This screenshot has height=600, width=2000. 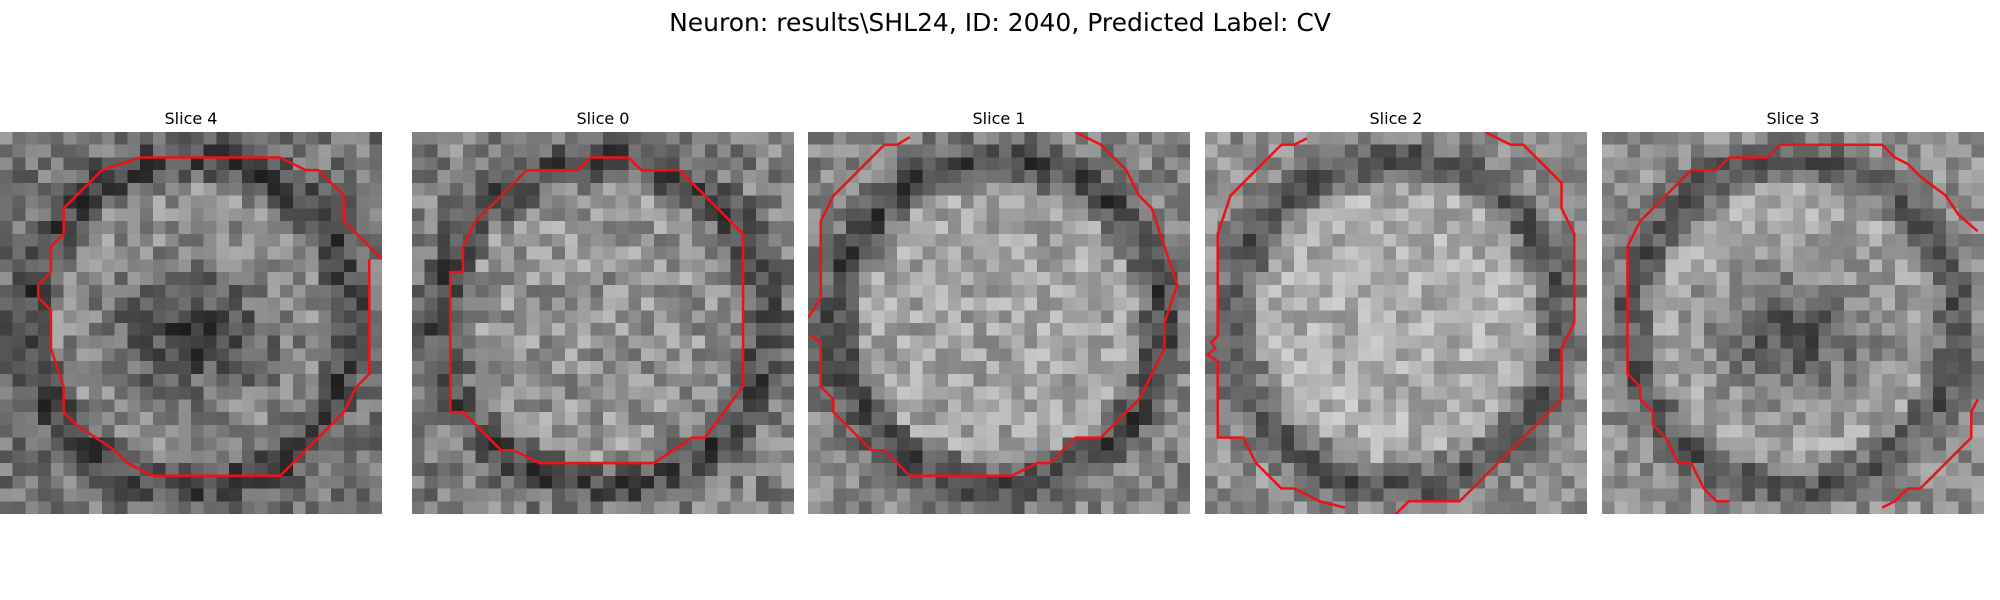 I want to click on slice-panel-2: Slice 2, so click(x=1396, y=311).